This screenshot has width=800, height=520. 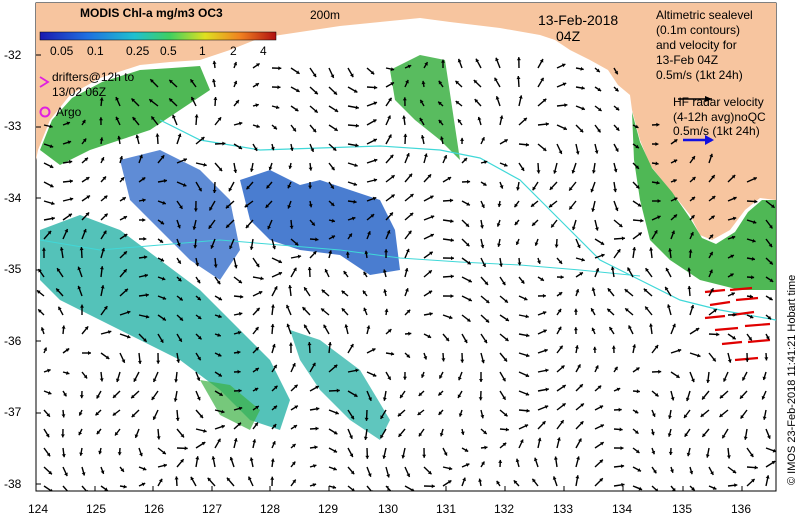 What do you see at coordinates (340, 258) in the screenshot?
I see `sealevel-contour` at bounding box center [340, 258].